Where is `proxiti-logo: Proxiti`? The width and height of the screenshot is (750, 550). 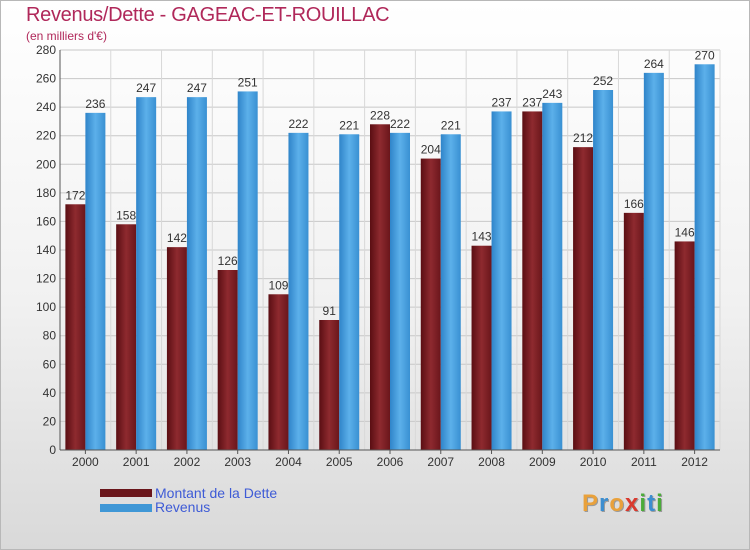 proxiti-logo: Proxiti is located at coordinates (623, 504).